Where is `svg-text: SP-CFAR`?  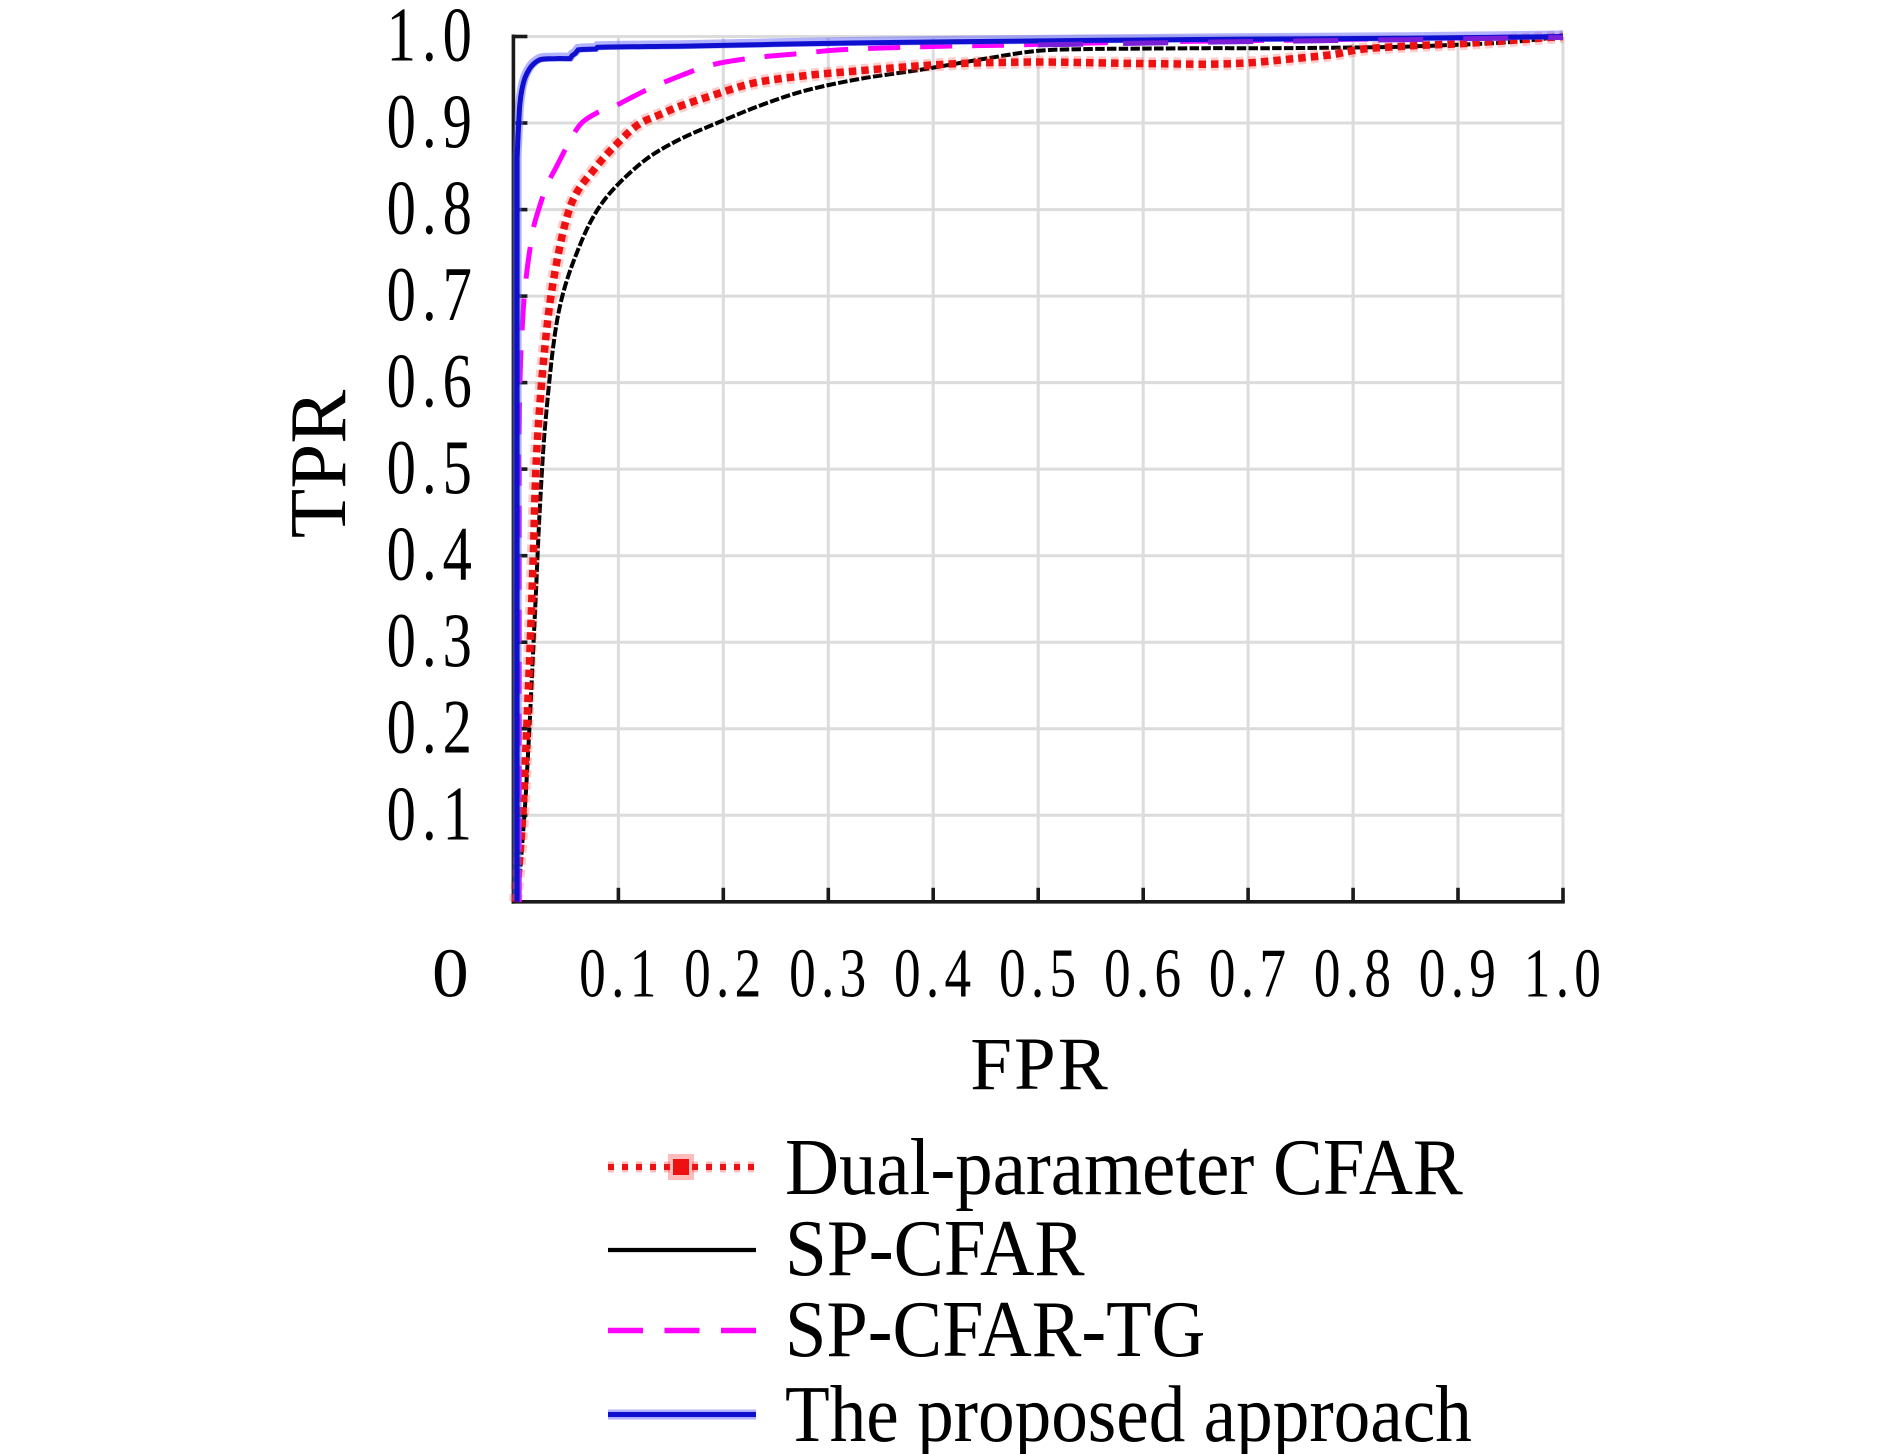 svg-text: SP-CFAR is located at coordinates (935, 1248).